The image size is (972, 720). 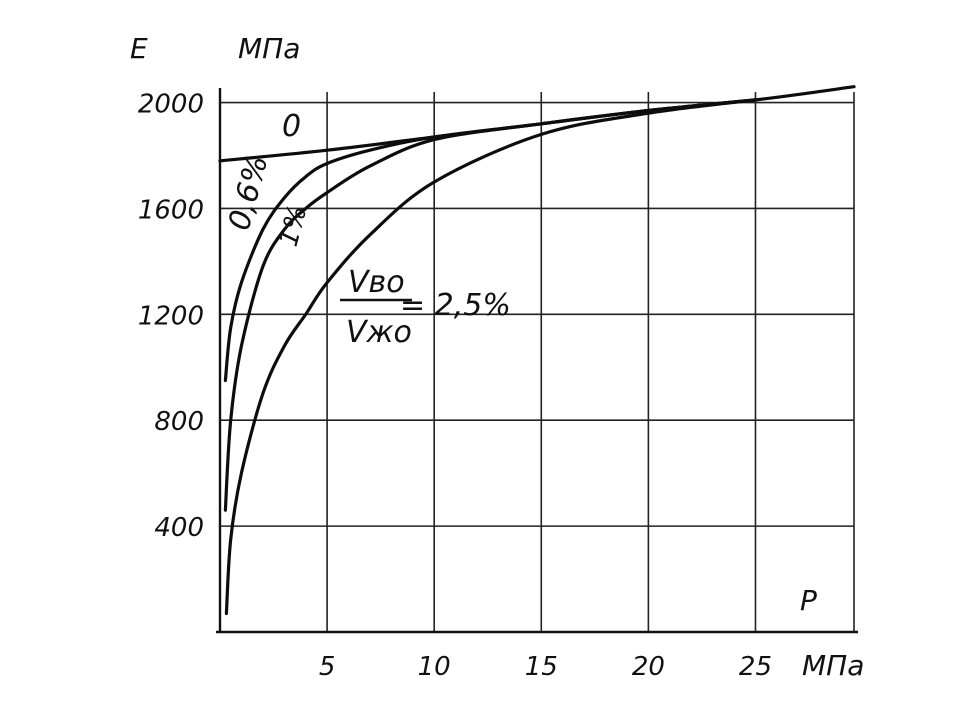 What do you see at coordinates (833, 665) in the screenshot?
I see `x-axis-unit: МПа` at bounding box center [833, 665].